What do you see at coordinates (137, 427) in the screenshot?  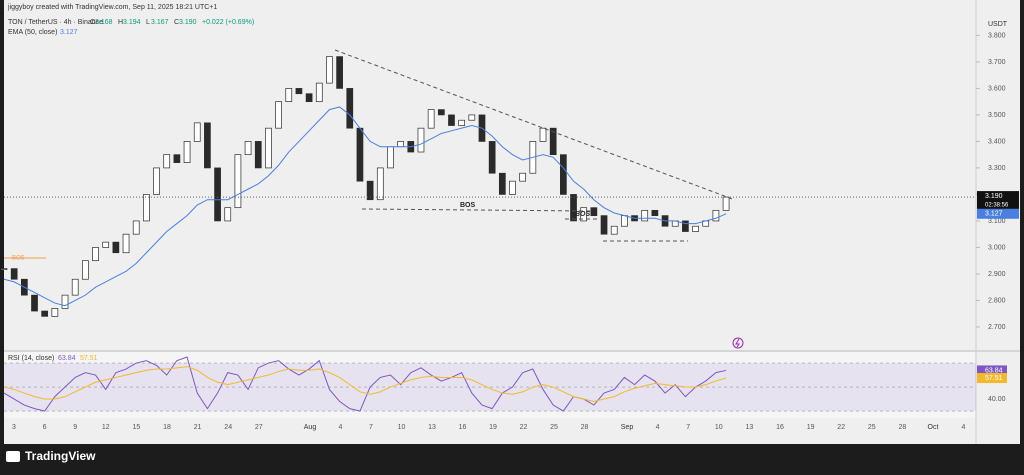 I see `x-tick-label: 15` at bounding box center [137, 427].